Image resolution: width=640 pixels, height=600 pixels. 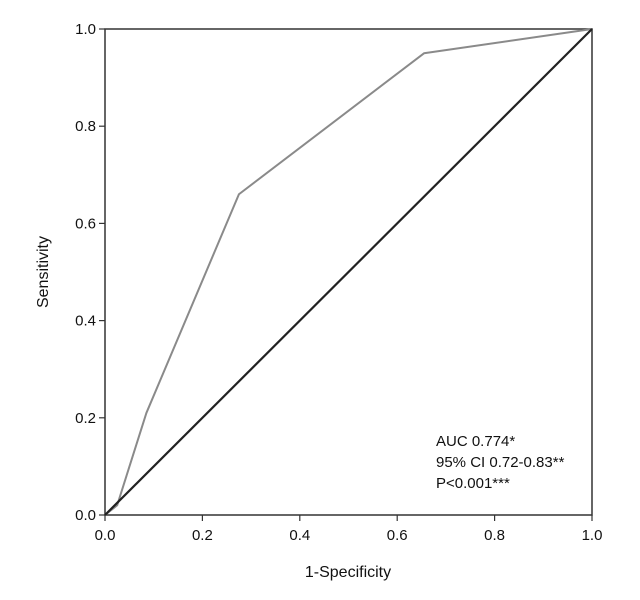 What do you see at coordinates (475, 441) in the screenshot?
I see `annotation-line: AUC 0.774*` at bounding box center [475, 441].